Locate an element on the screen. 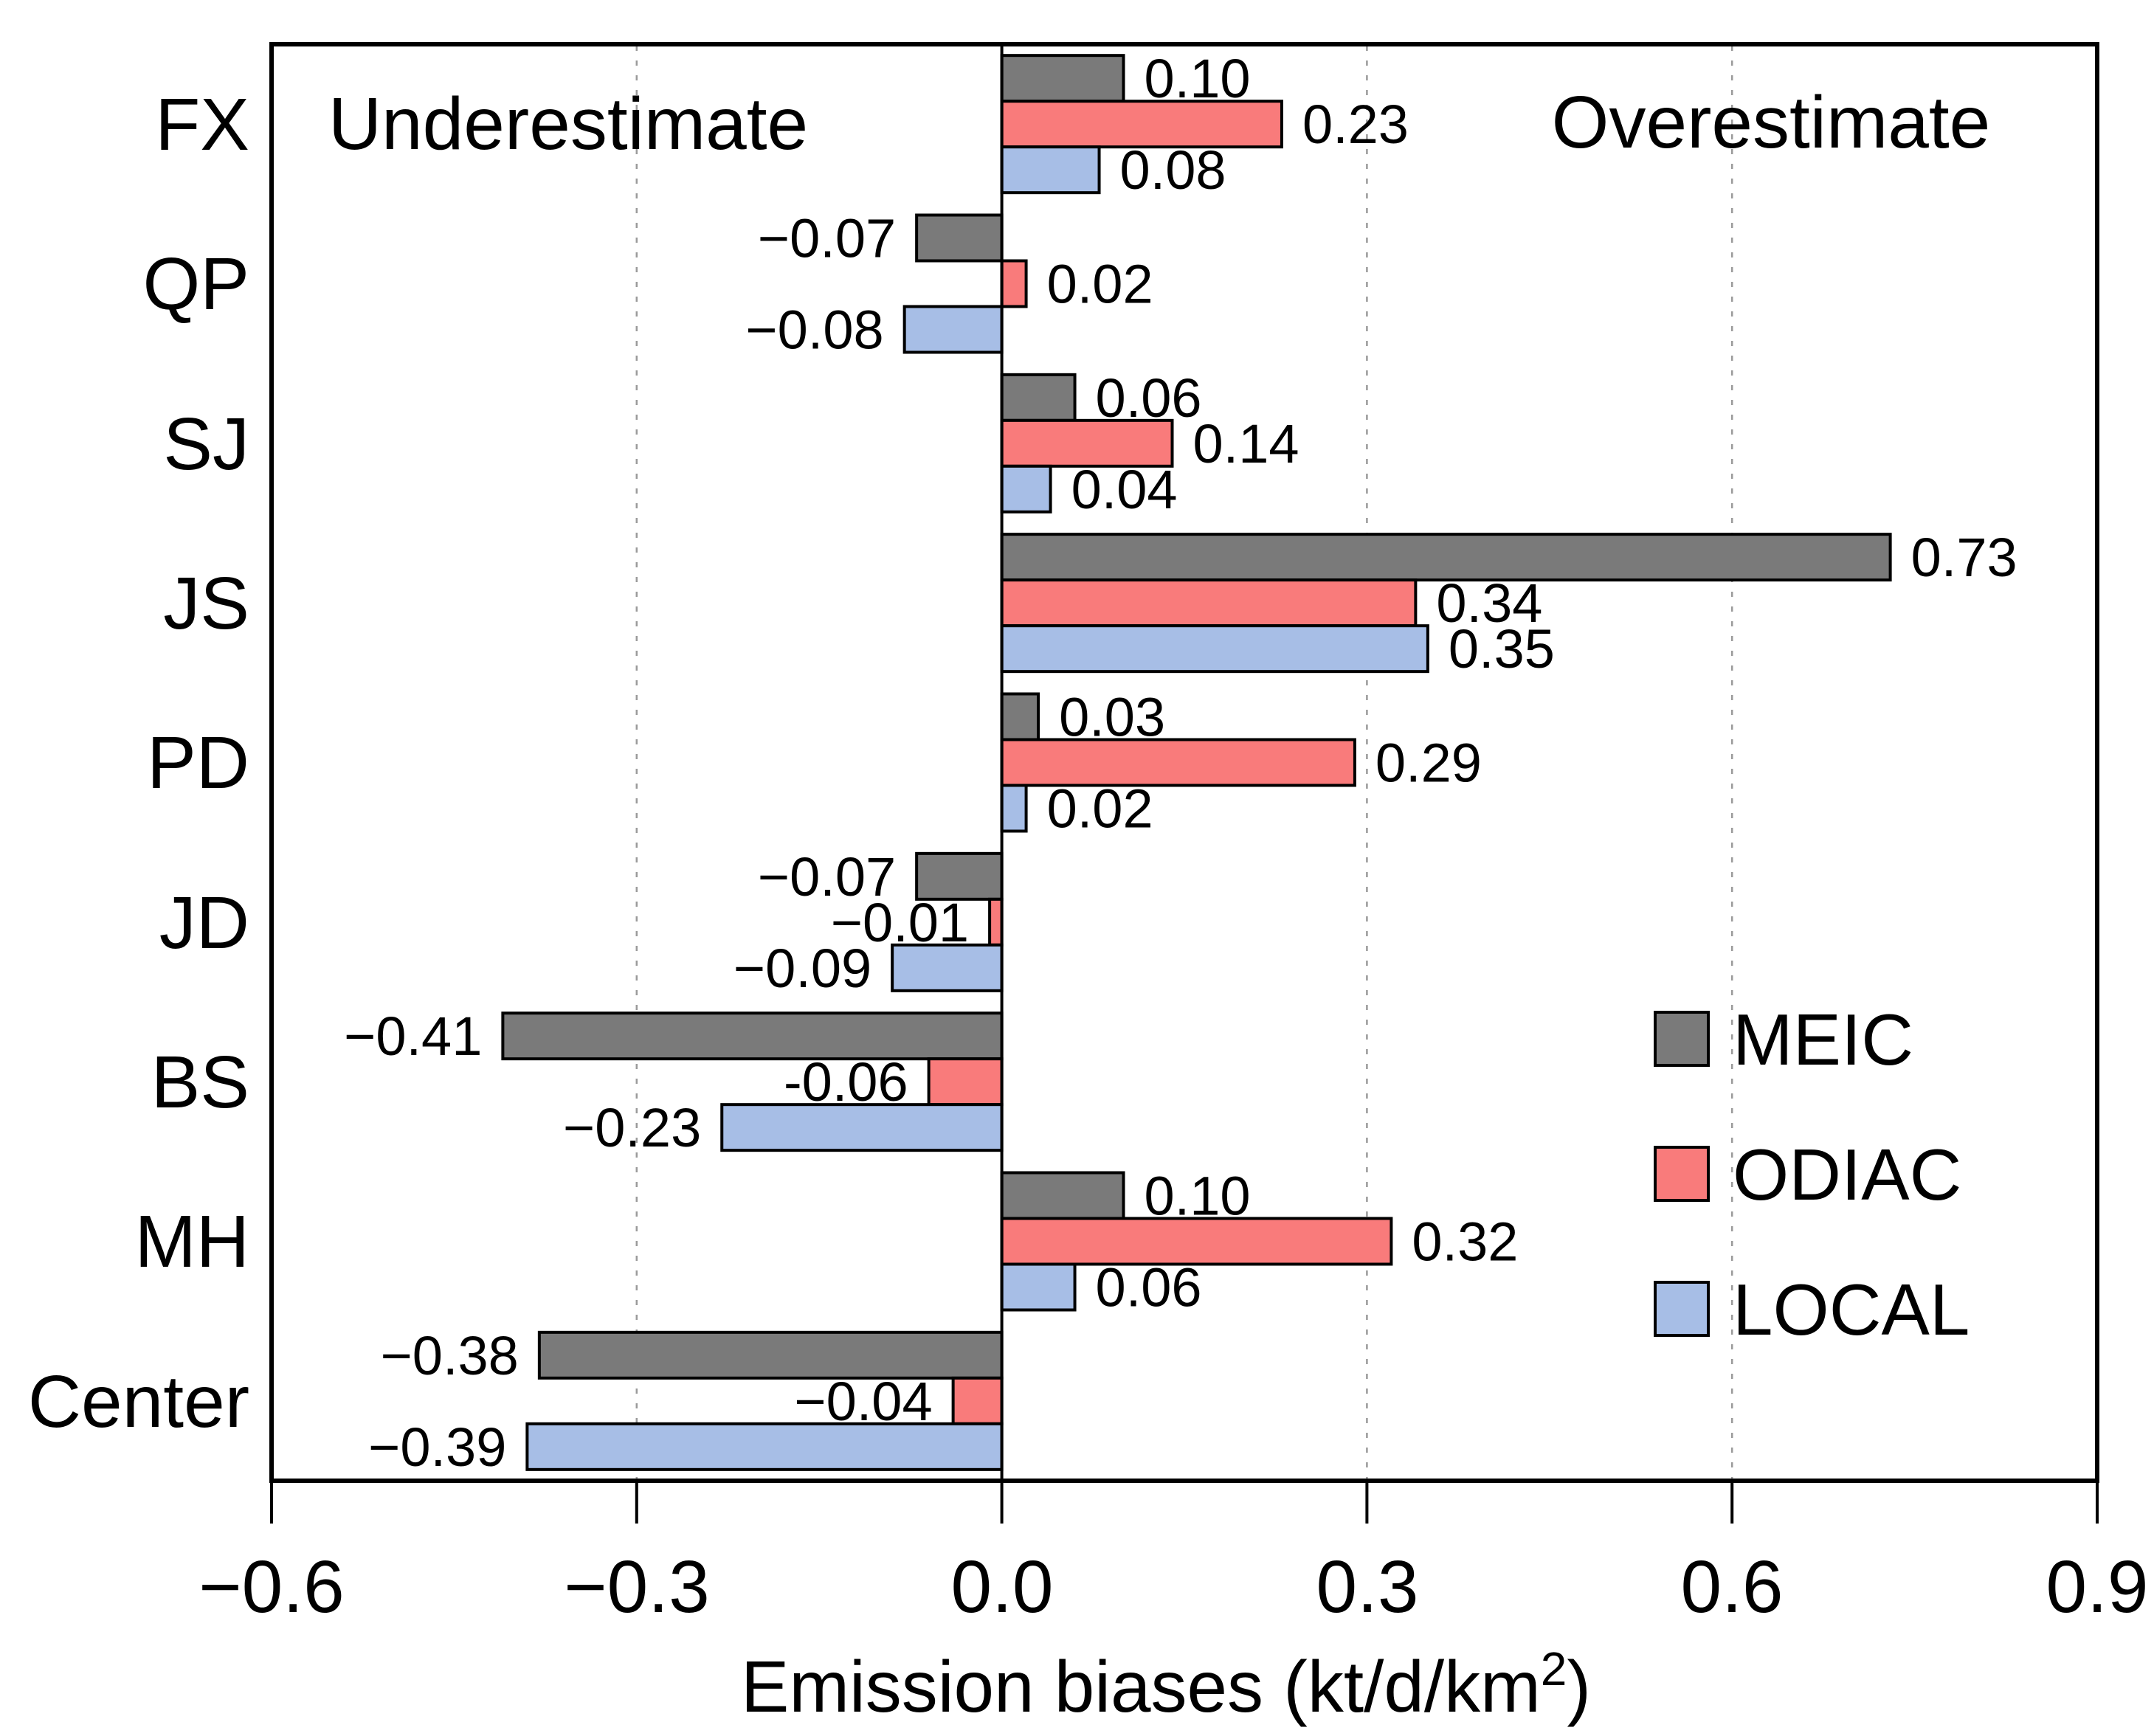 This screenshot has width=2154, height=1736. value-label-BS-MEIC: −0.41 is located at coordinates (413, 1036).